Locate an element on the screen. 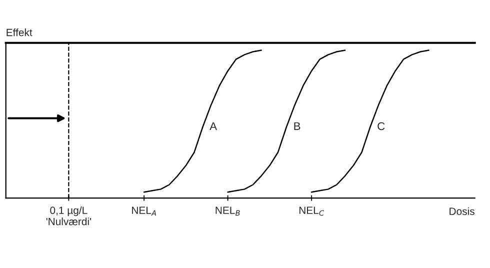 The width and height of the screenshot is (490, 268). y-axis-title: Effekt is located at coordinates (19, 32).